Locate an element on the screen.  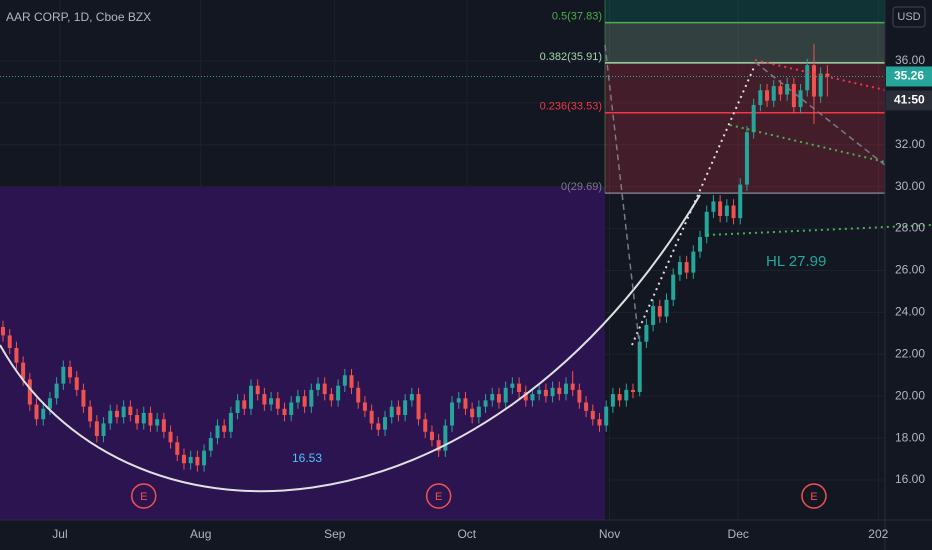
countdown-box is located at coordinates (909, 100).